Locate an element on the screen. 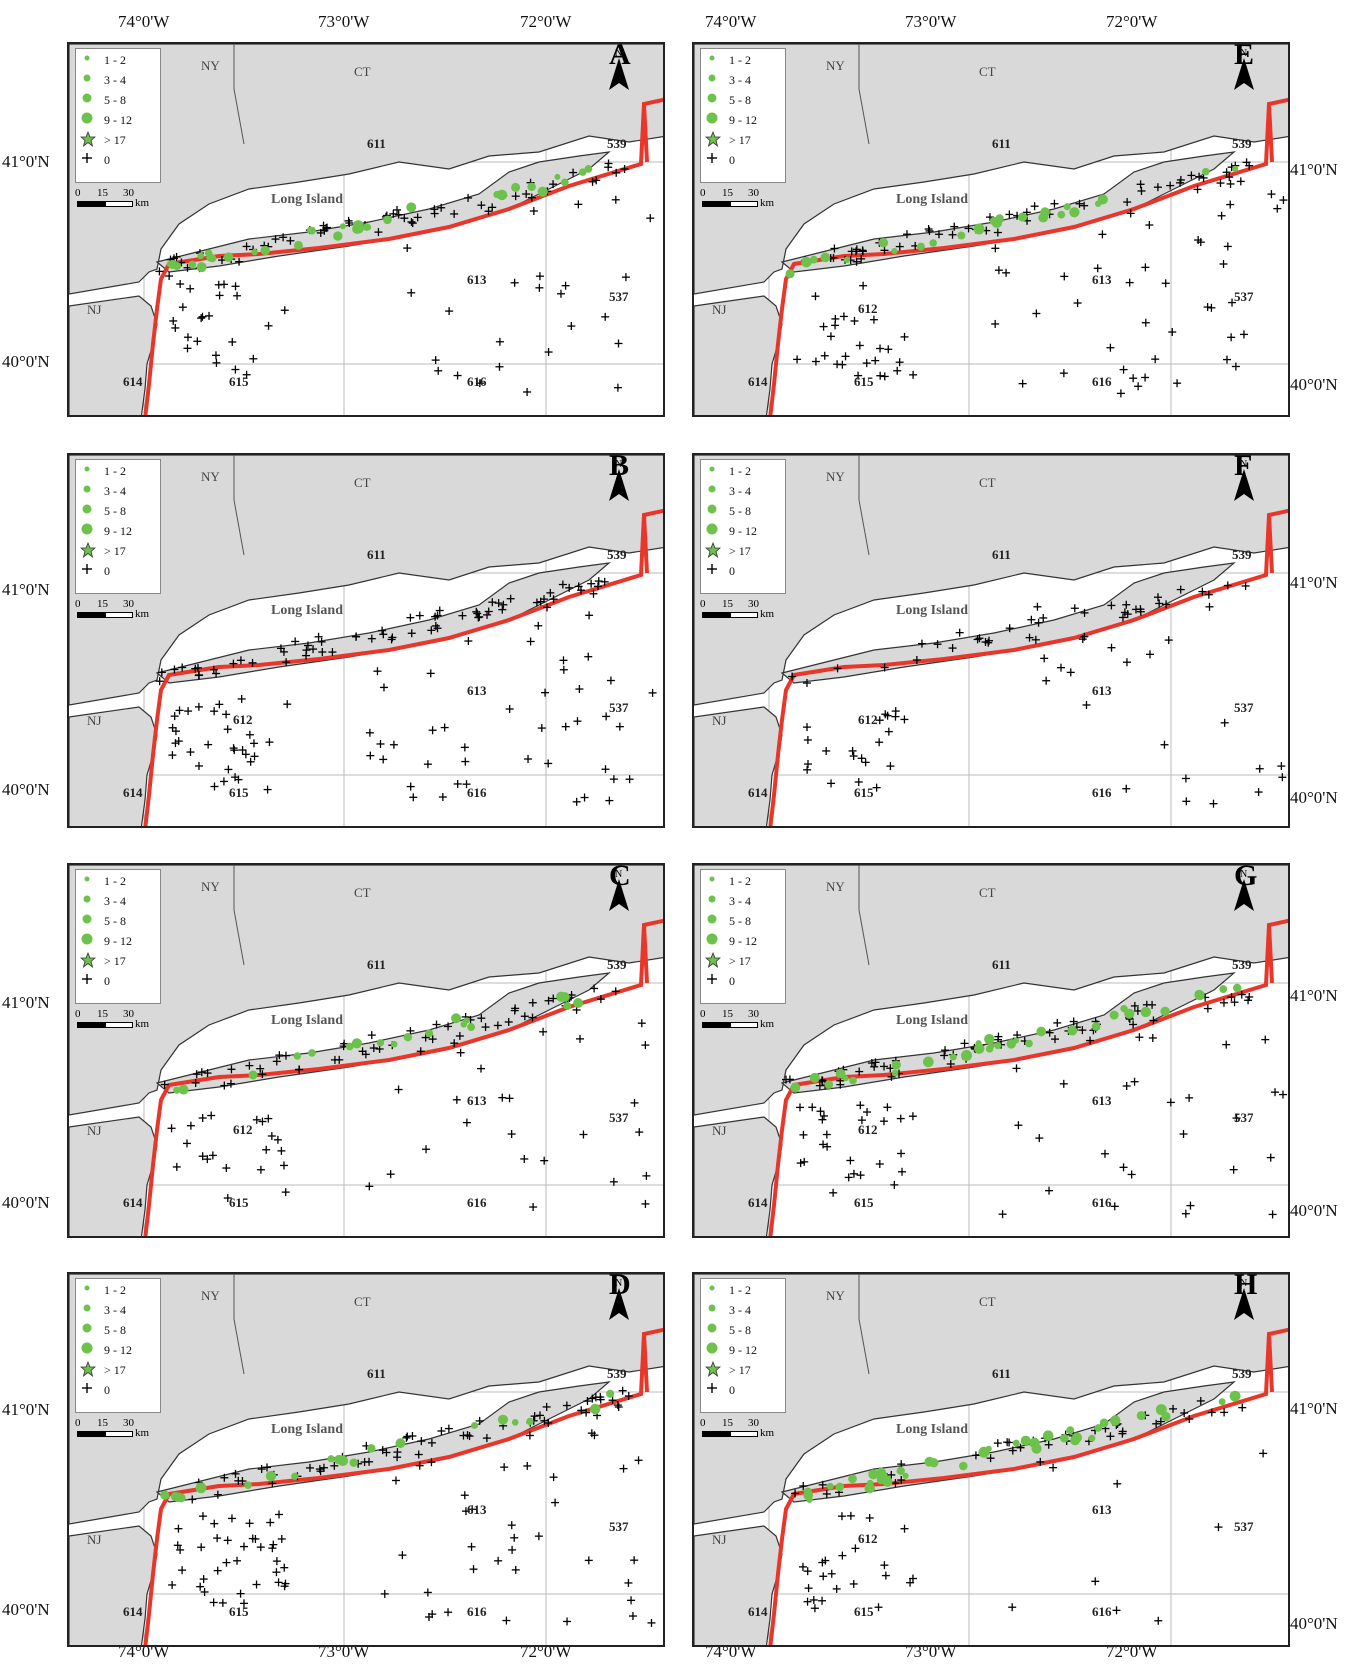 The width and height of the screenshot is (1359, 1667). legend-label: 1 - 2 is located at coordinates (115, 470).